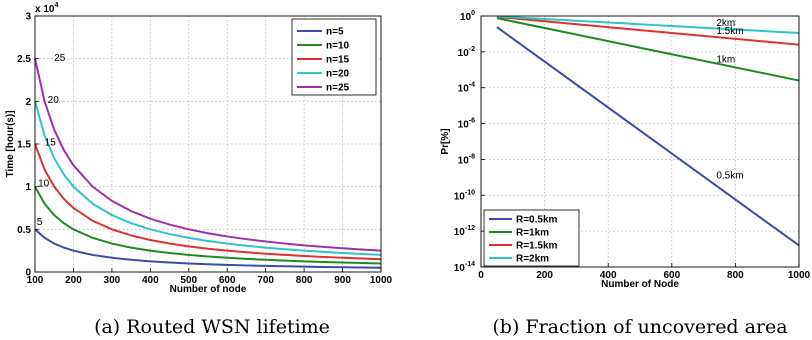  What do you see at coordinates (639, 327) in the screenshot?
I see `chart-b-caption: (b) Fraction of uncovered area` at bounding box center [639, 327].